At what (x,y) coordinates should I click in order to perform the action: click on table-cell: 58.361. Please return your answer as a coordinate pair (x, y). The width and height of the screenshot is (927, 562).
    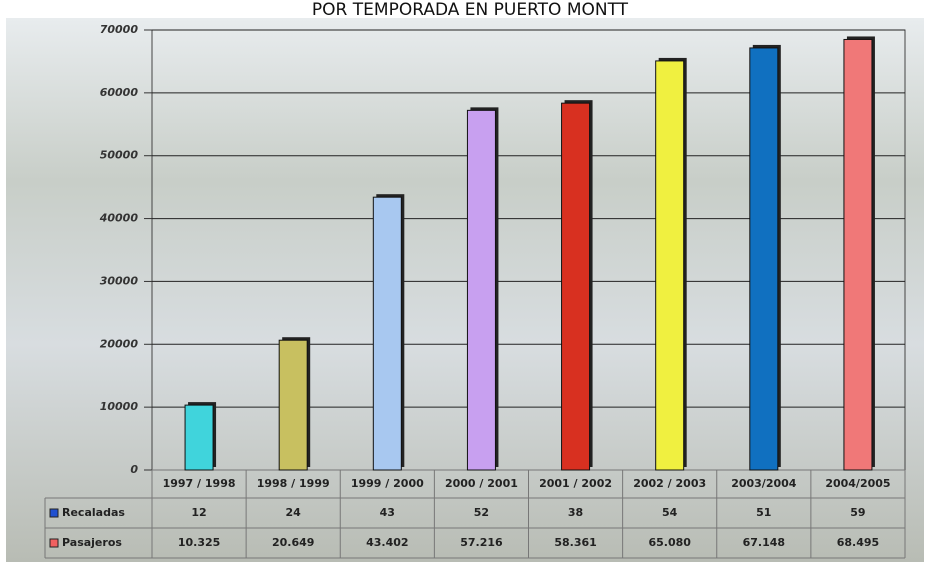
    Looking at the image, I should click on (575, 542).